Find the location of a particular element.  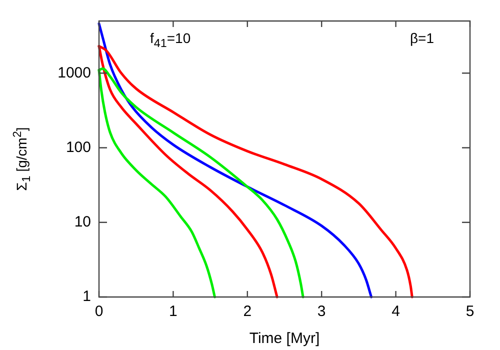

x-tick-label: 4 is located at coordinates (396, 311).